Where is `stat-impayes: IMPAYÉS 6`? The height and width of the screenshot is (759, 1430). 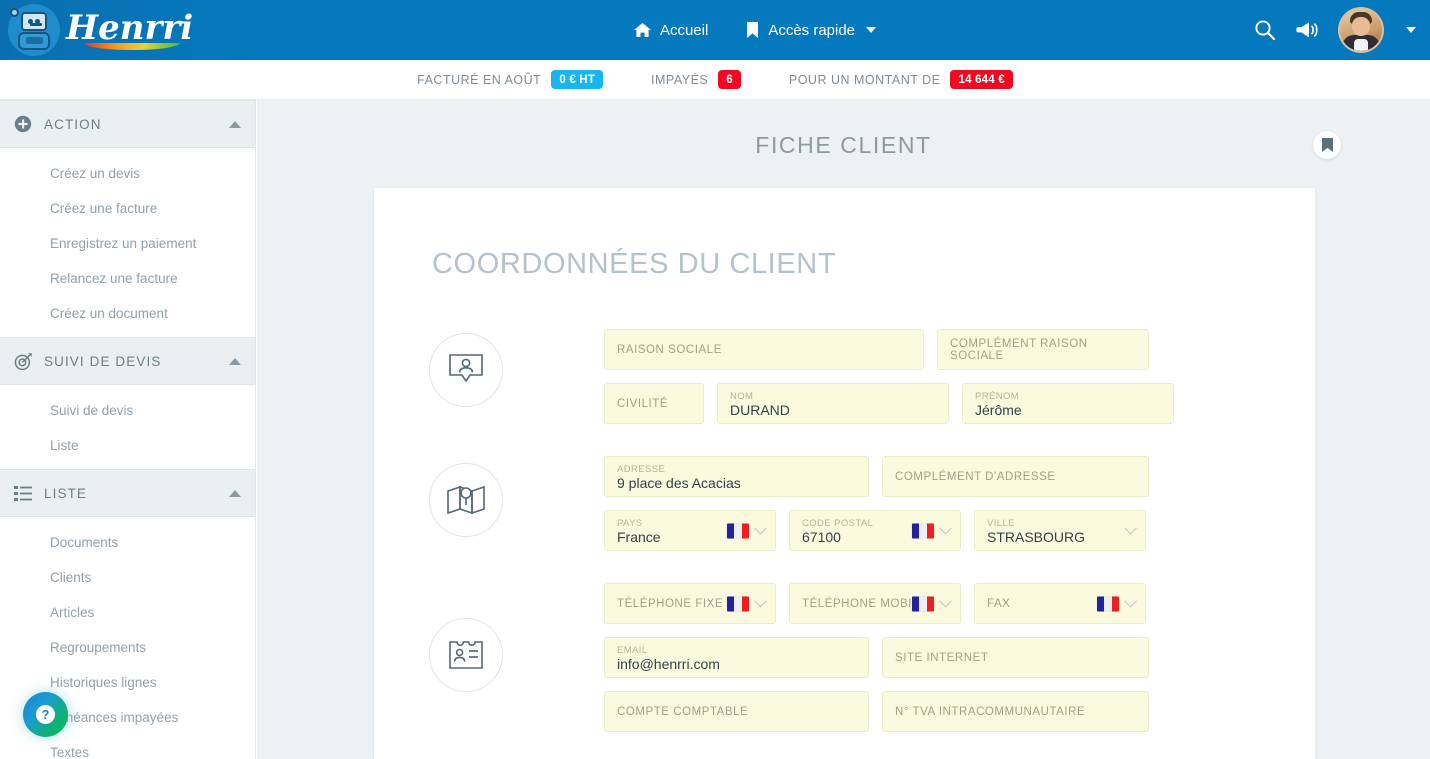
stat-impayes: IMPAYÉS 6 is located at coordinates (696, 79).